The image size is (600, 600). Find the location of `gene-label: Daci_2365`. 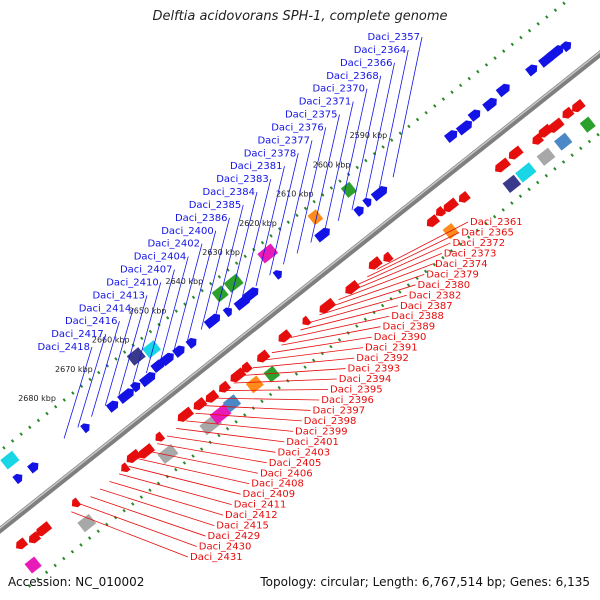

gene-label: Daci_2365 is located at coordinates (487, 232).